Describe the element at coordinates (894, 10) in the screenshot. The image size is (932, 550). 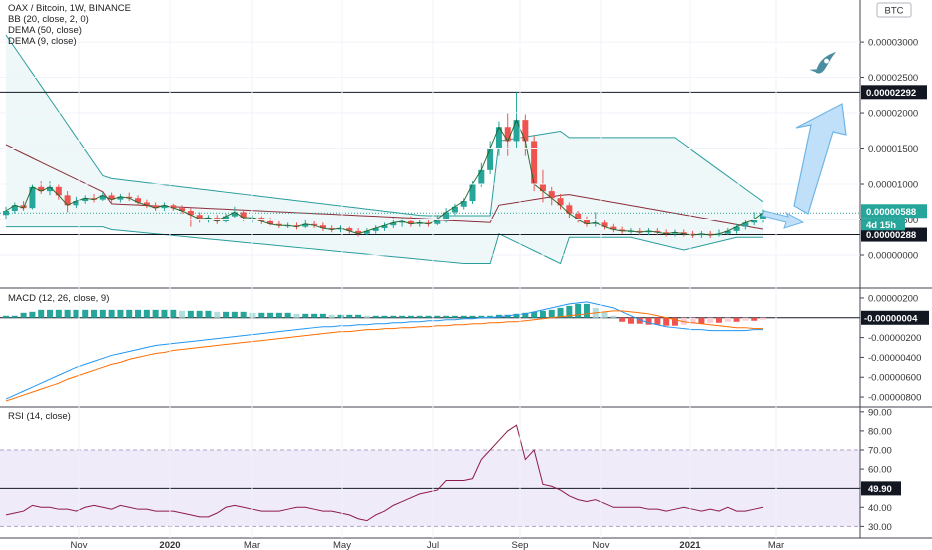
I see `currency-badge: BTC` at that location.